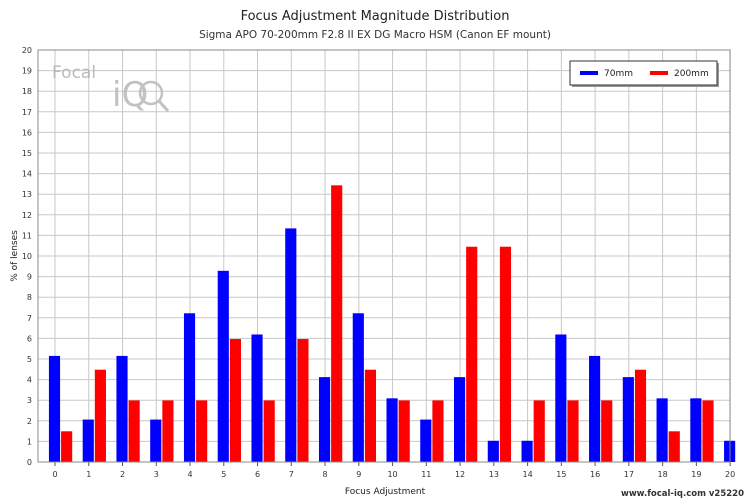 Image resolution: width=750 pixels, height=500 pixels. Describe the element at coordinates (527, 474) in the screenshot. I see `x-tick-label: 14` at that location.